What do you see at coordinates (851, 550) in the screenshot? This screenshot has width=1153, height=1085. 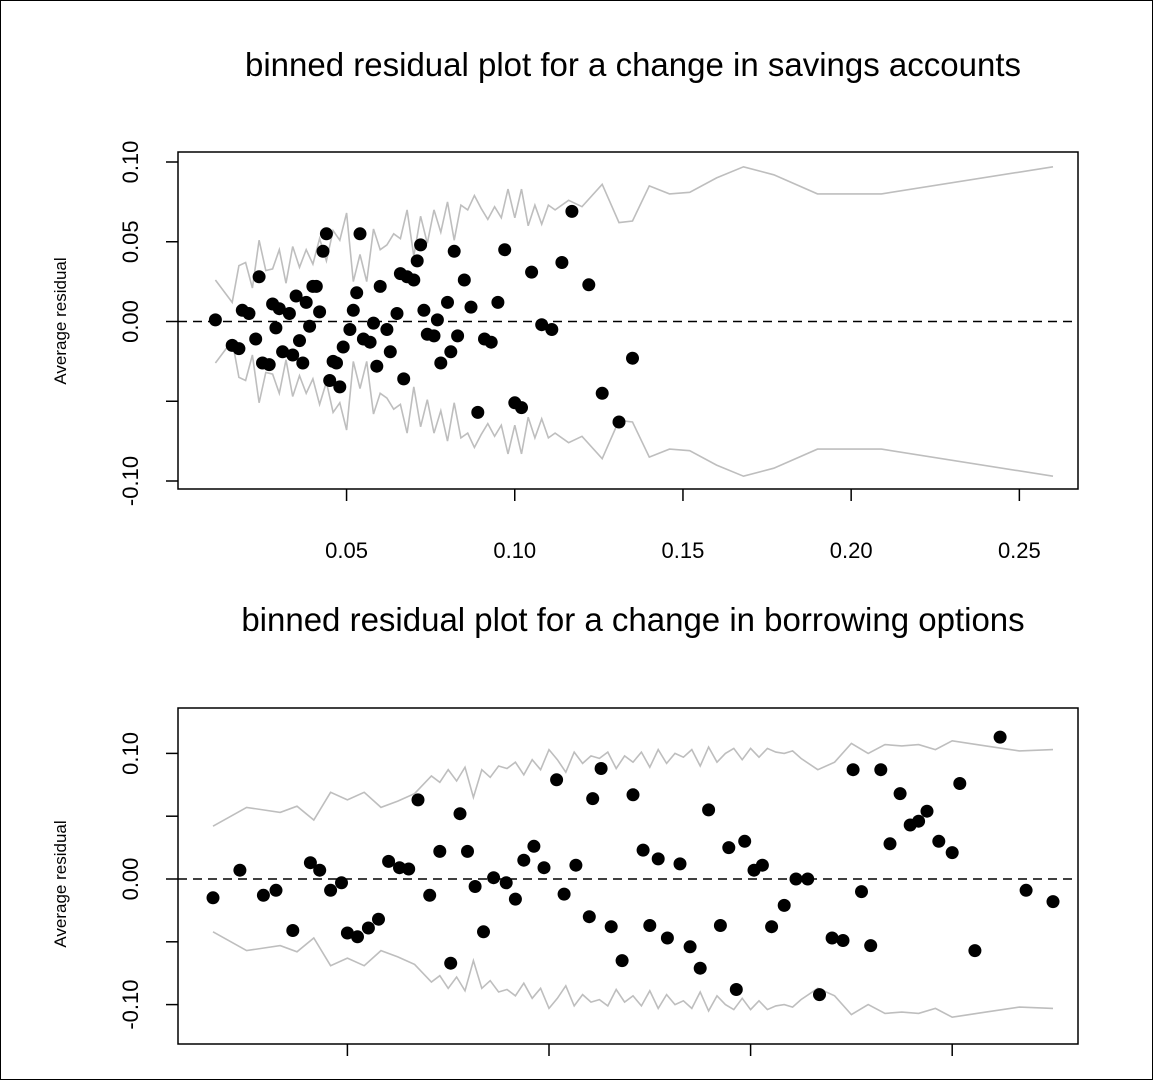 I see `x-tick-label-savings: 0.20` at bounding box center [851, 550].